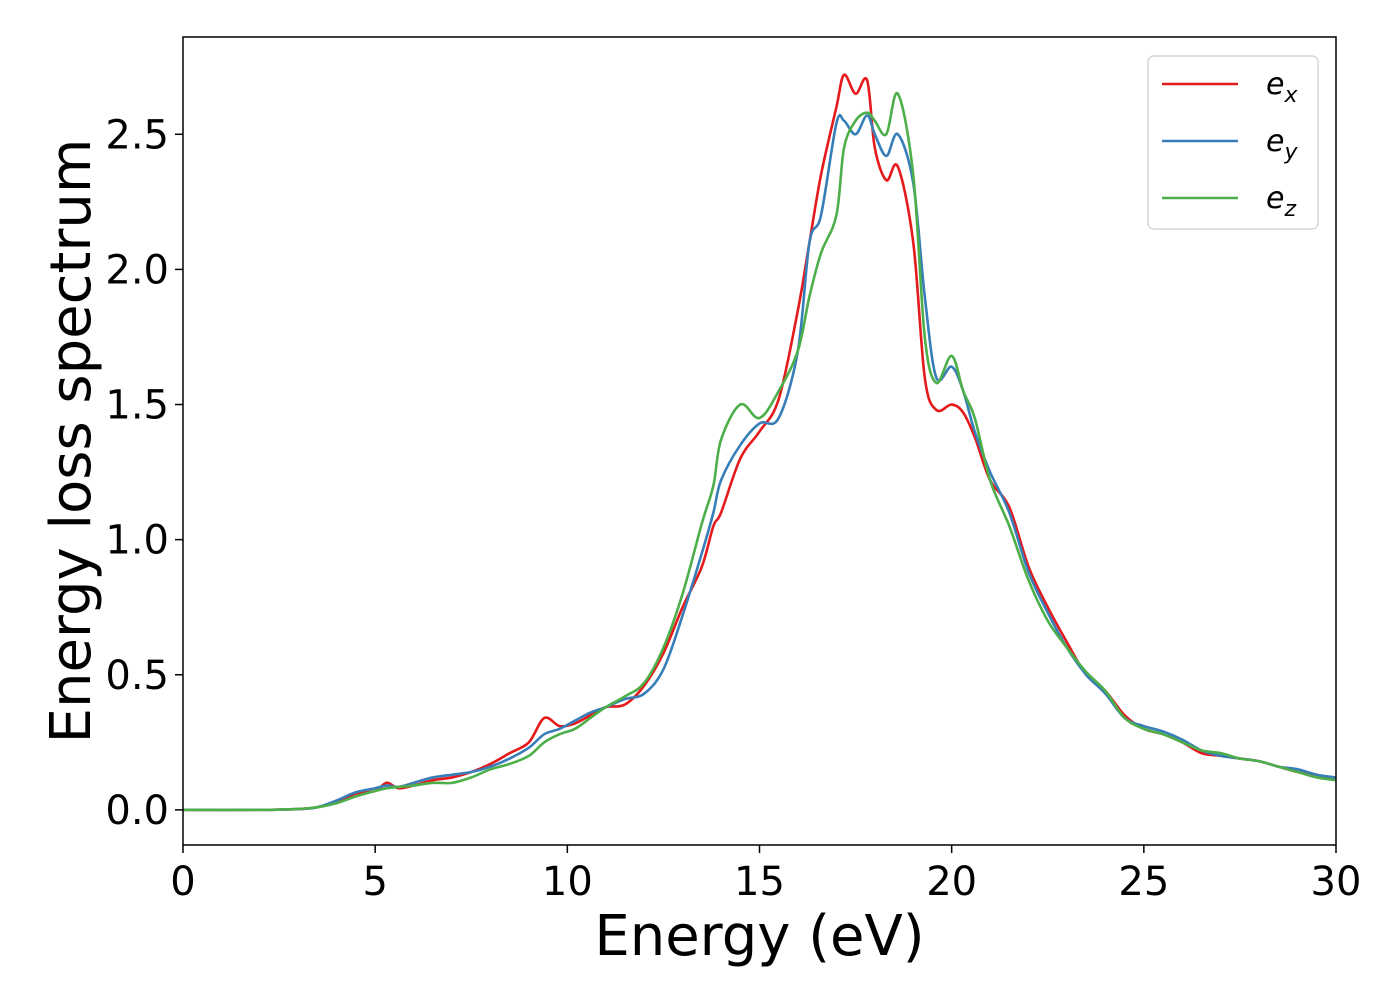 The image size is (1400, 1000). I want to click on legend: ex ey ez, so click(1233, 142).